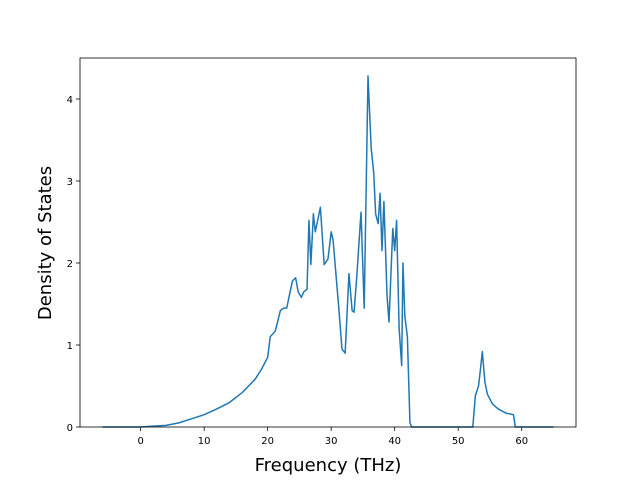 Image resolution: width=640 pixels, height=480 pixels. What do you see at coordinates (70, 264) in the screenshot?
I see `y-tick-label: 2` at bounding box center [70, 264].